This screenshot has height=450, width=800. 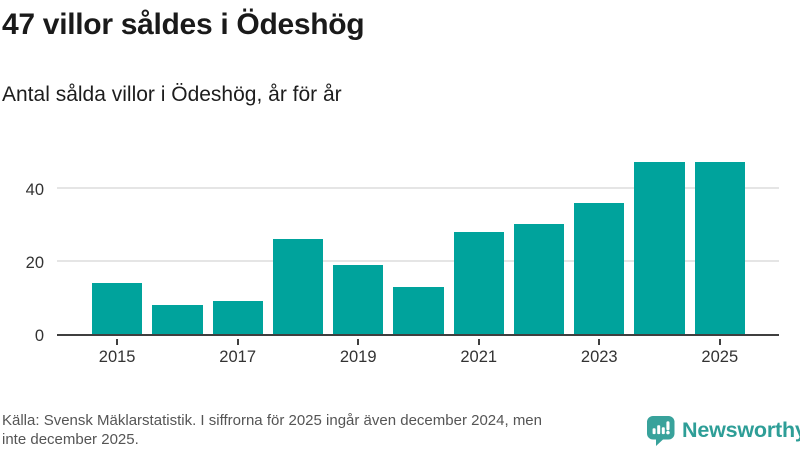 What do you see at coordinates (117, 341) in the screenshot?
I see `x-axis-tick-2015` at bounding box center [117, 341].